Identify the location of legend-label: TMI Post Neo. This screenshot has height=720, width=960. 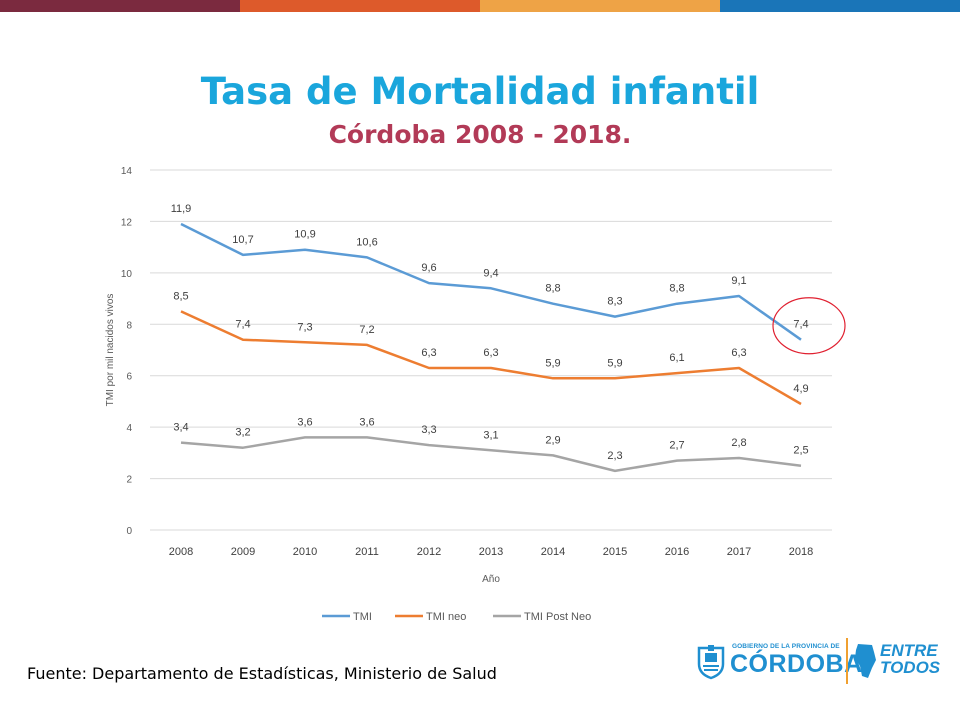
(557, 617).